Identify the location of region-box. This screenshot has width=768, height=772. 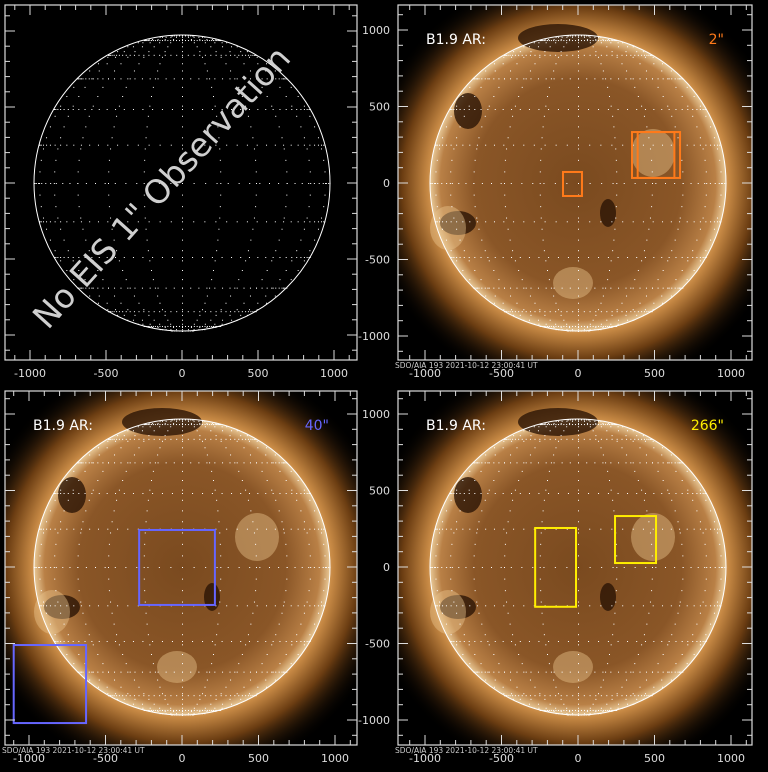
(636, 540).